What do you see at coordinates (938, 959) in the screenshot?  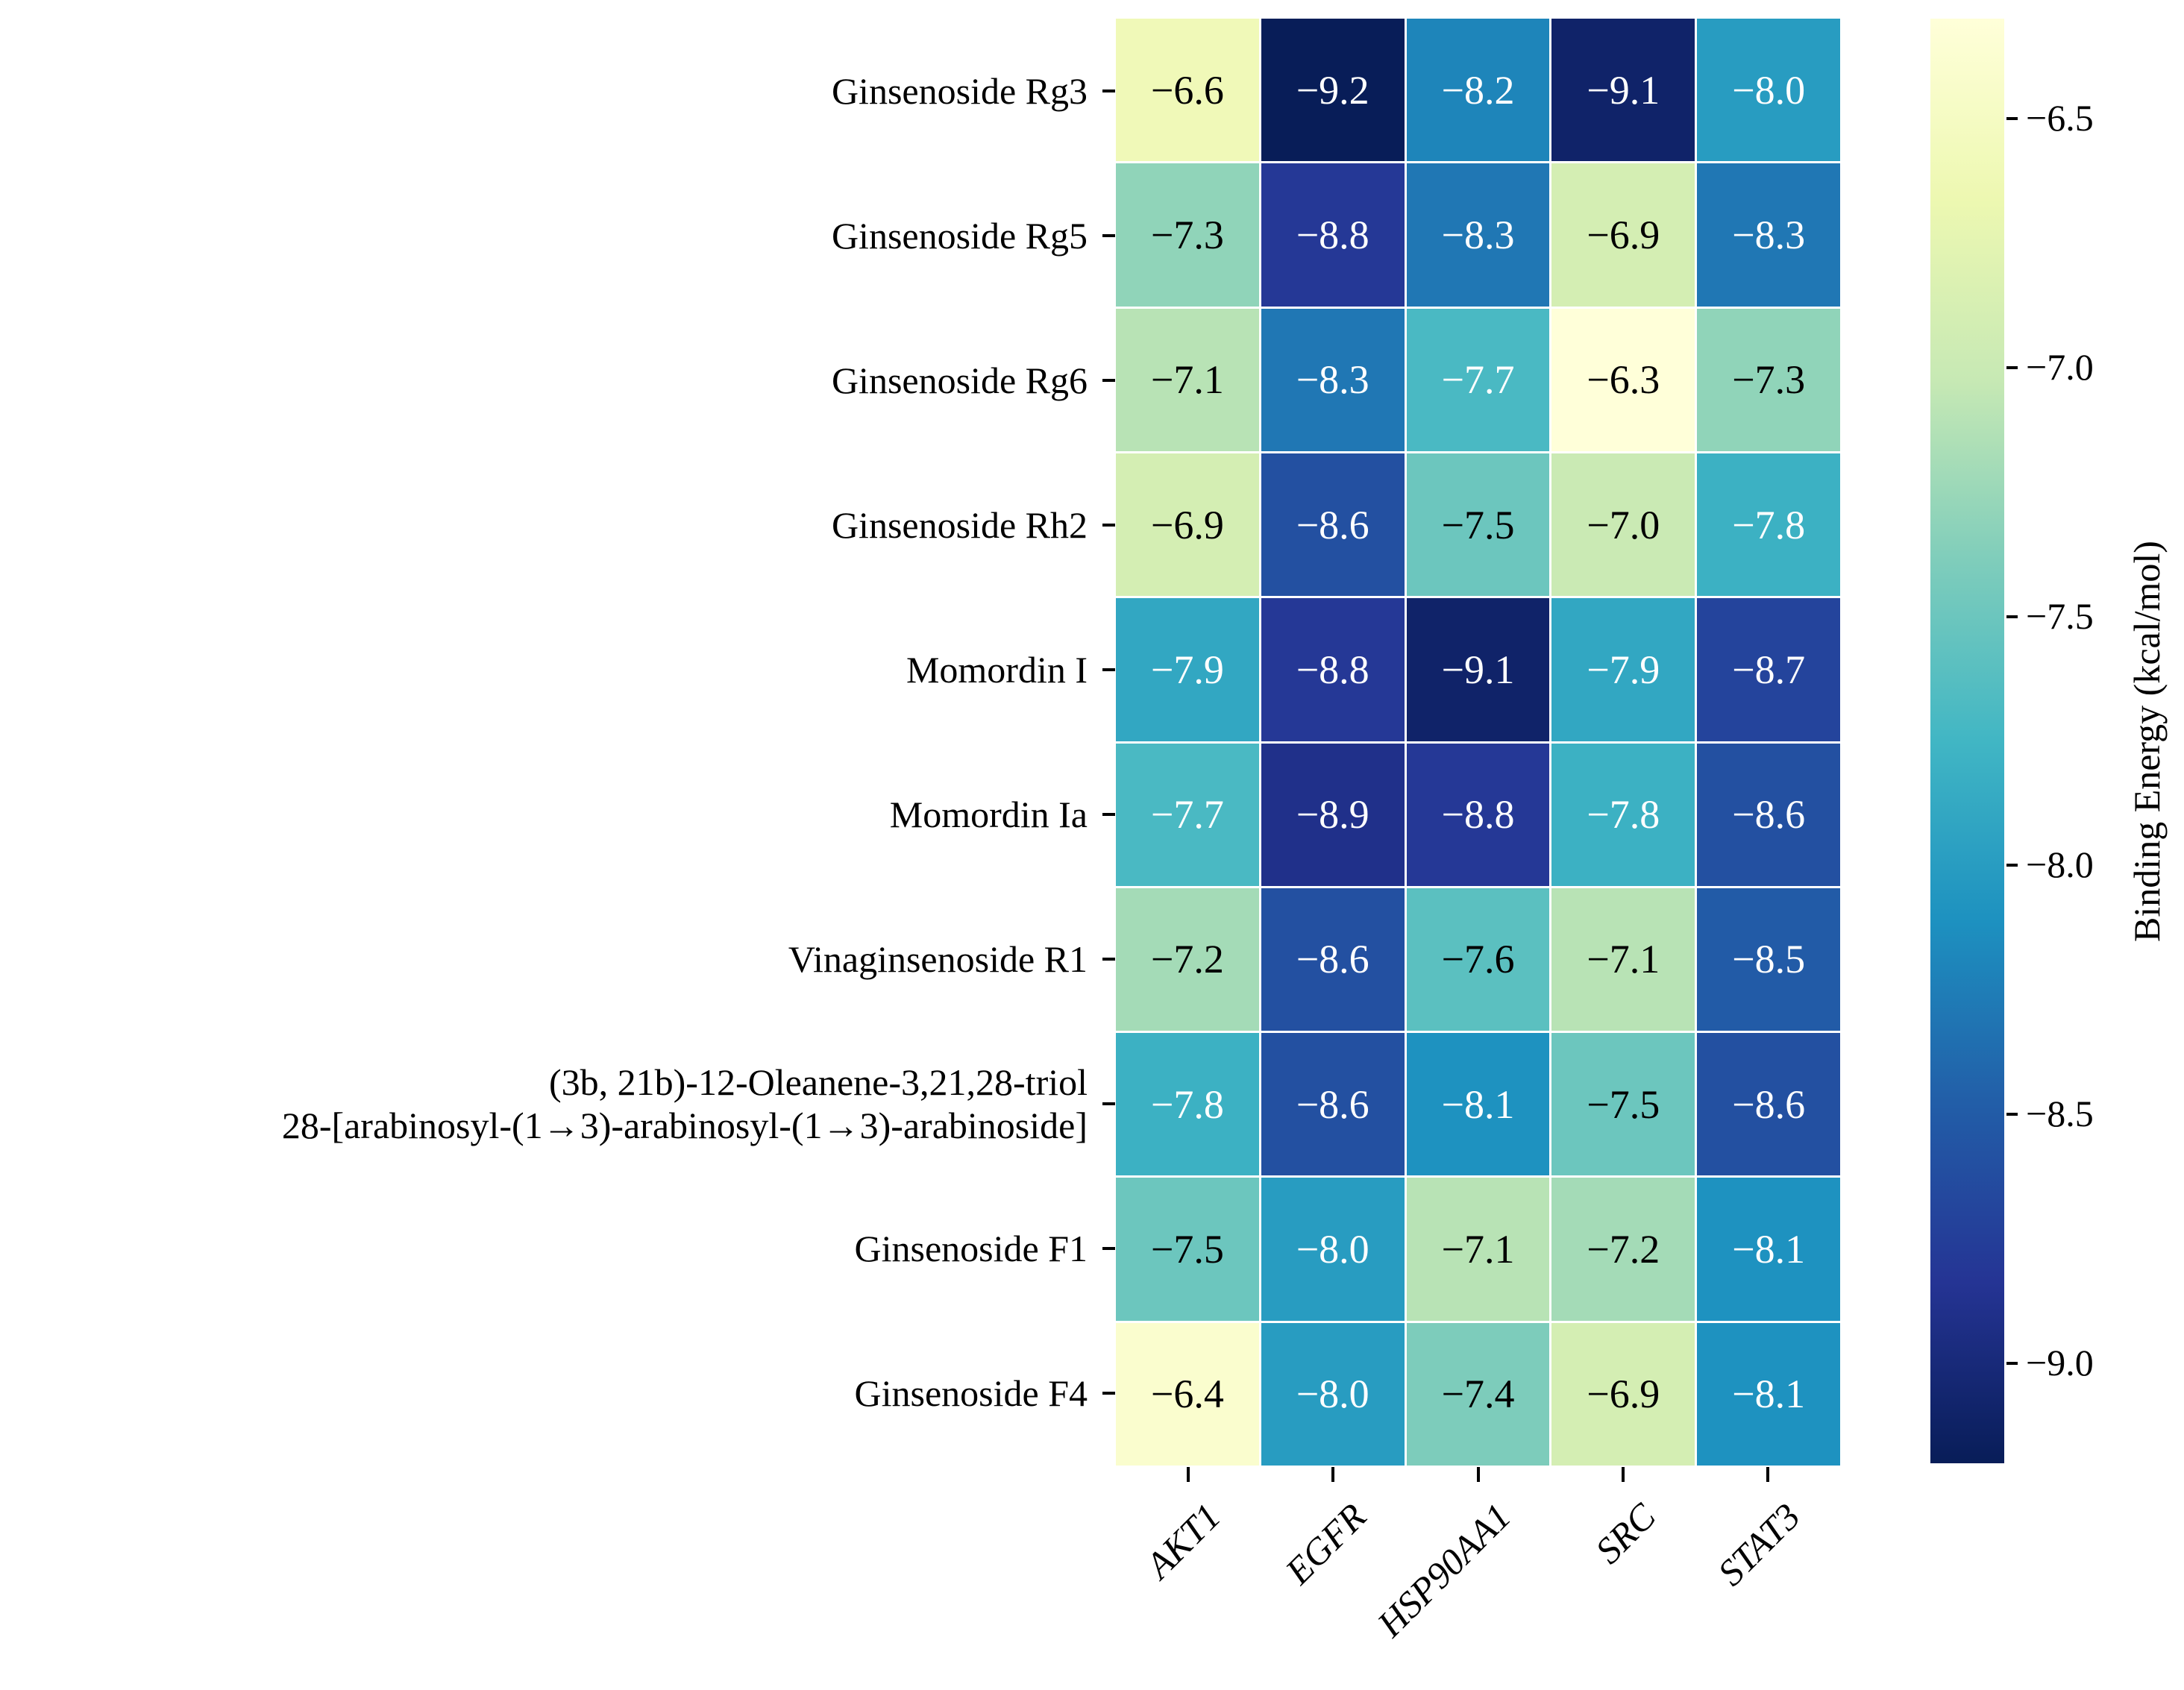 I see `row-label: Vinaginsenoside R1` at bounding box center [938, 959].